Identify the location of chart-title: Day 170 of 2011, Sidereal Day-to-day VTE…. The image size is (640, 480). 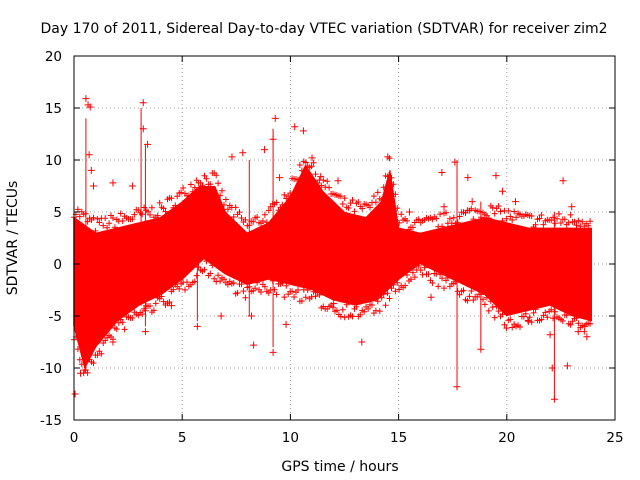
(324, 29).